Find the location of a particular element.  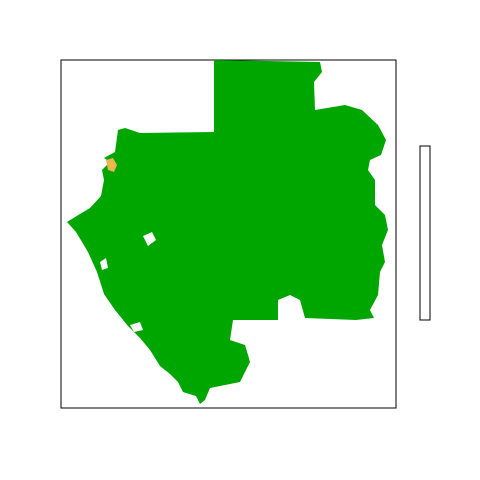

legend-frame is located at coordinates (425, 233).